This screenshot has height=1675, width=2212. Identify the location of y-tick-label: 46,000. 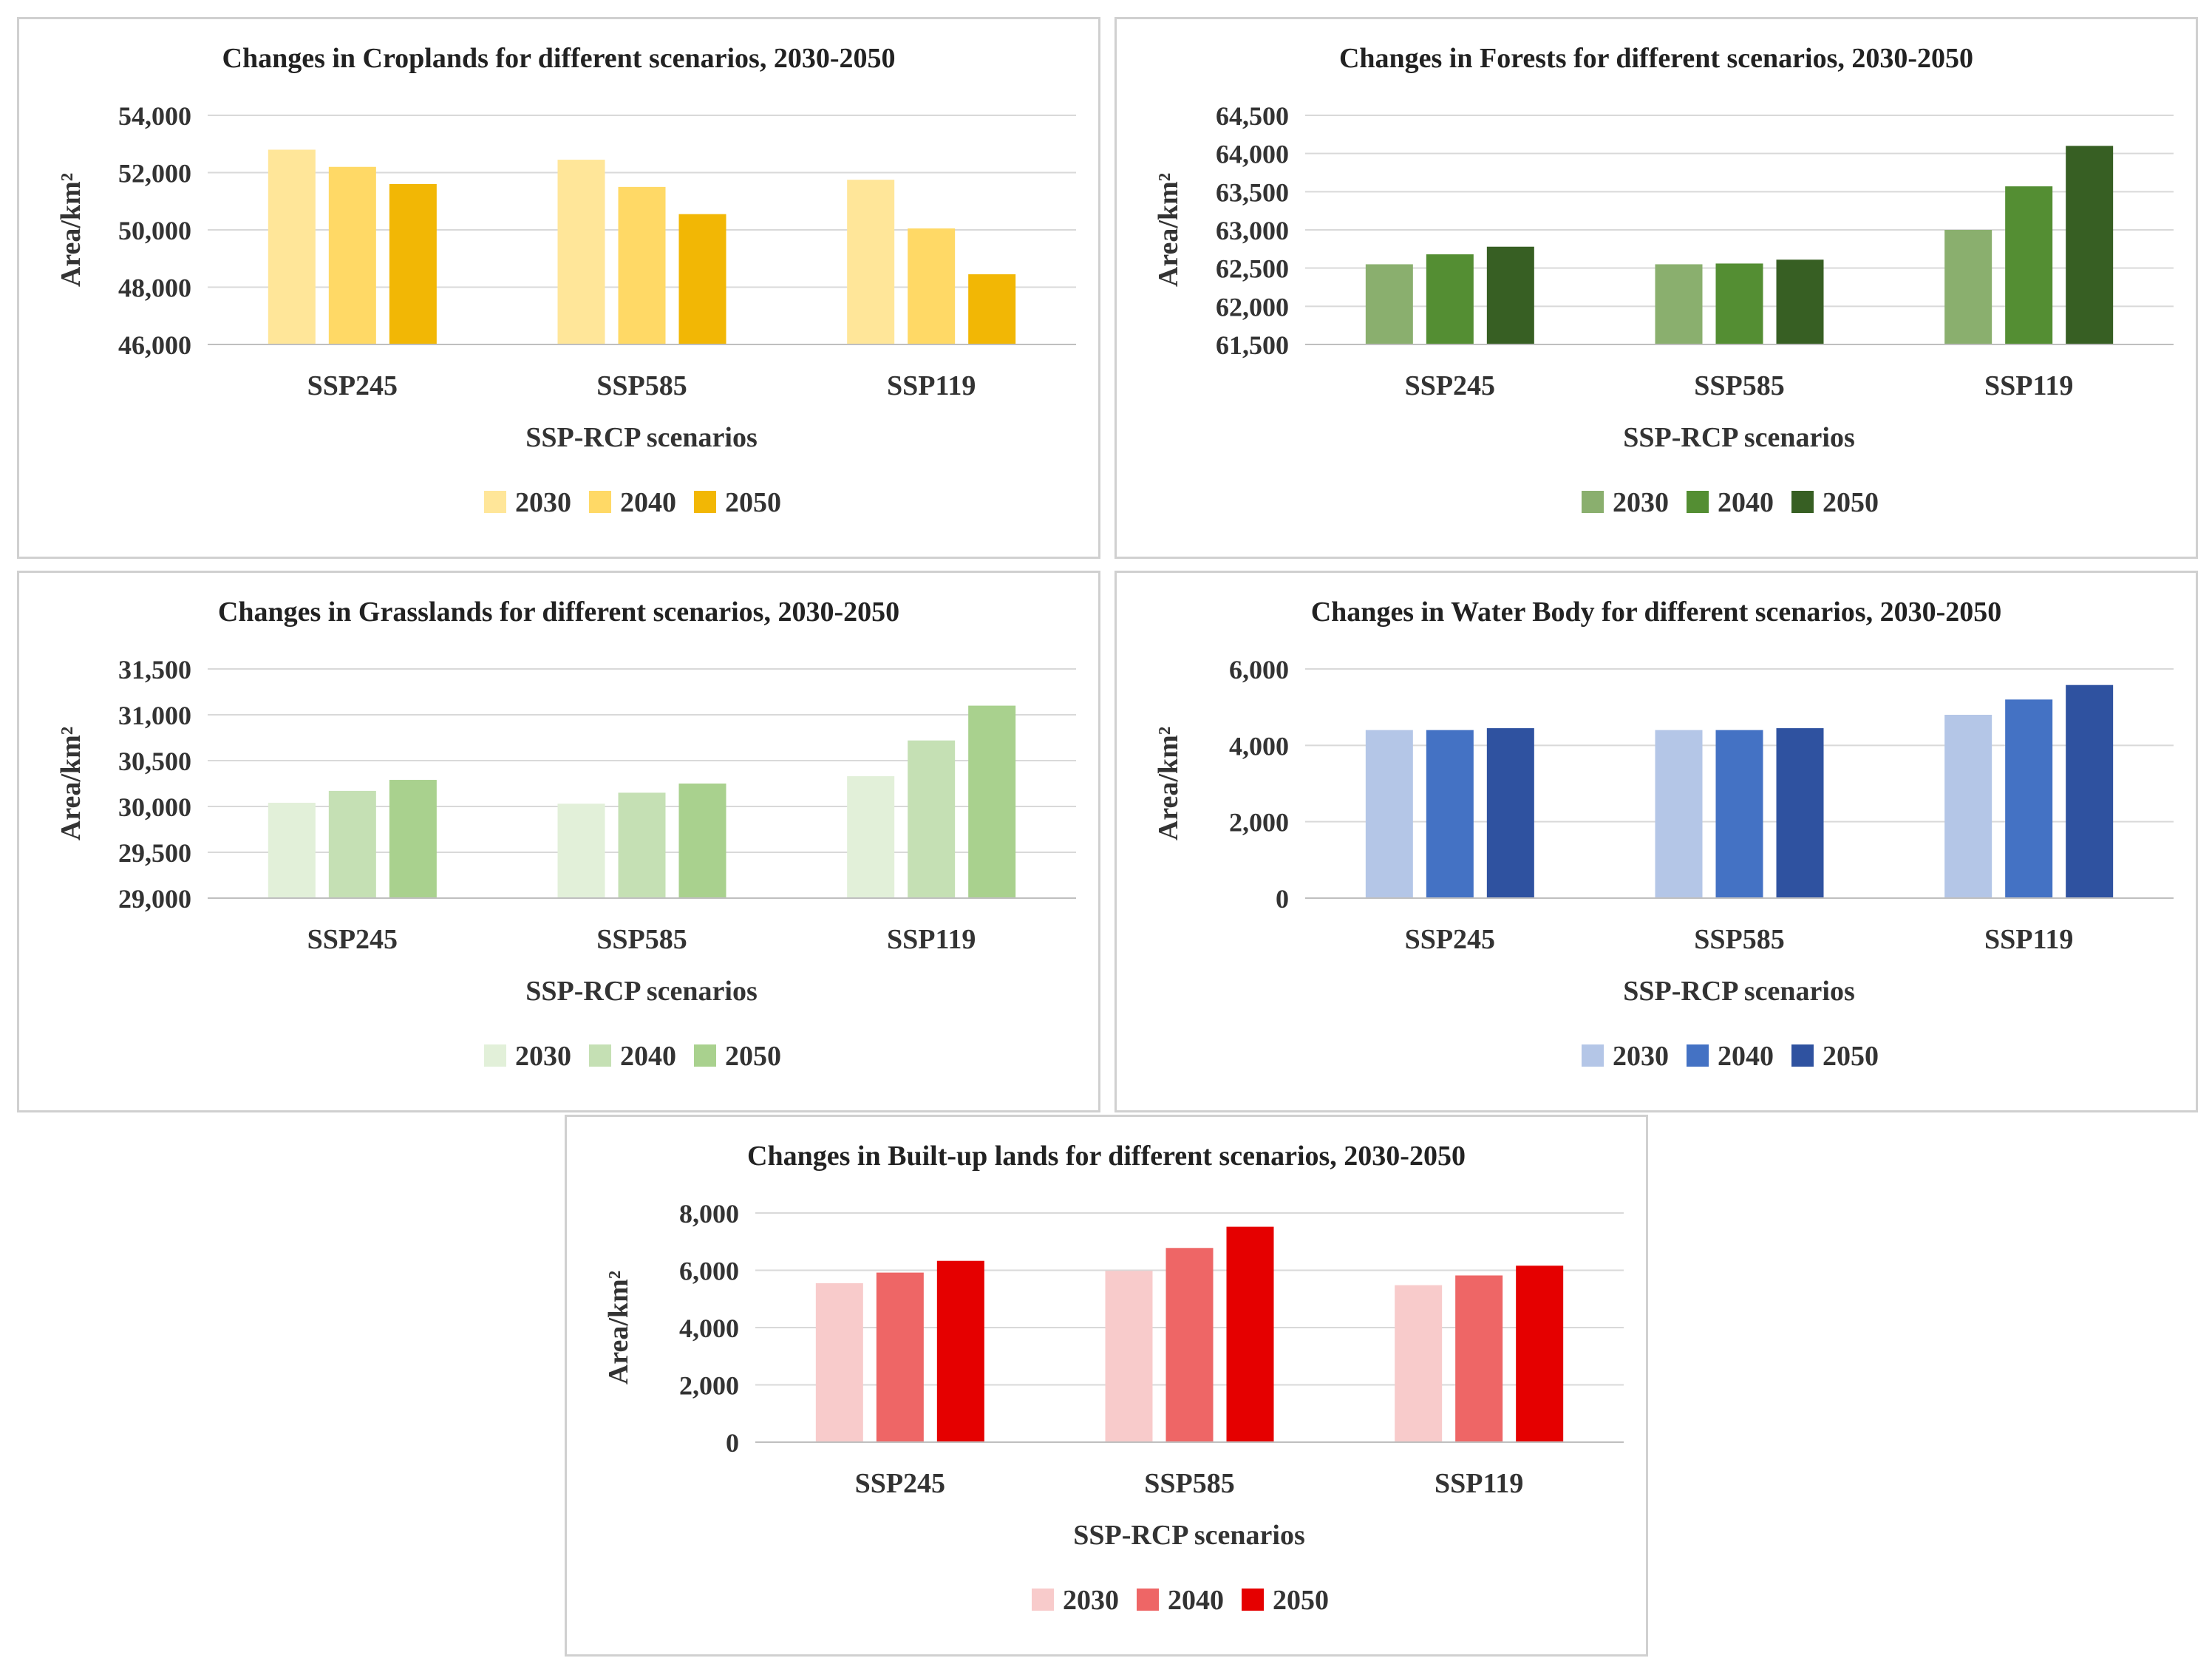
(154, 345).